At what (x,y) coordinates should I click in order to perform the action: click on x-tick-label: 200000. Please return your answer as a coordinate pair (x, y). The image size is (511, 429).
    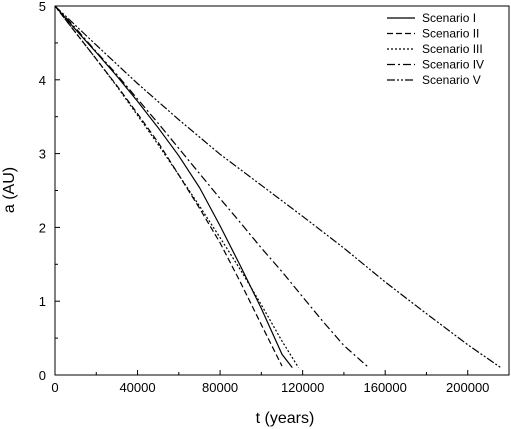
    Looking at the image, I should click on (467, 387).